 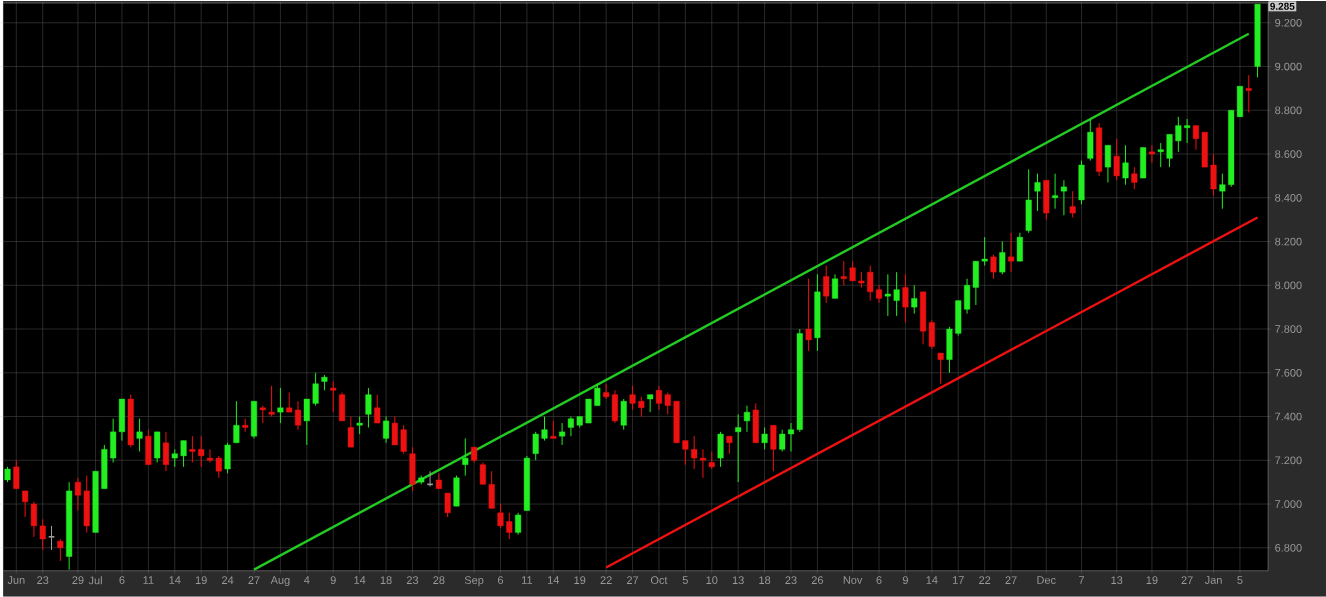 I want to click on y-tick-label: 9.200, so click(x=1288, y=23).